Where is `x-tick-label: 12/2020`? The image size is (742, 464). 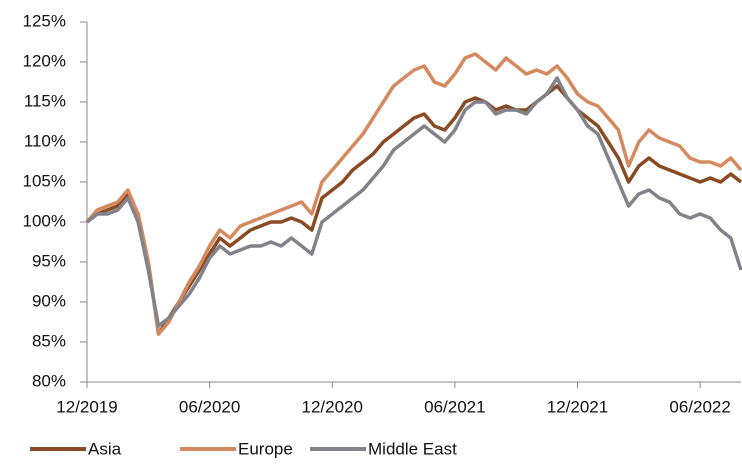
x-tick-label: 12/2020 is located at coordinates (332, 406).